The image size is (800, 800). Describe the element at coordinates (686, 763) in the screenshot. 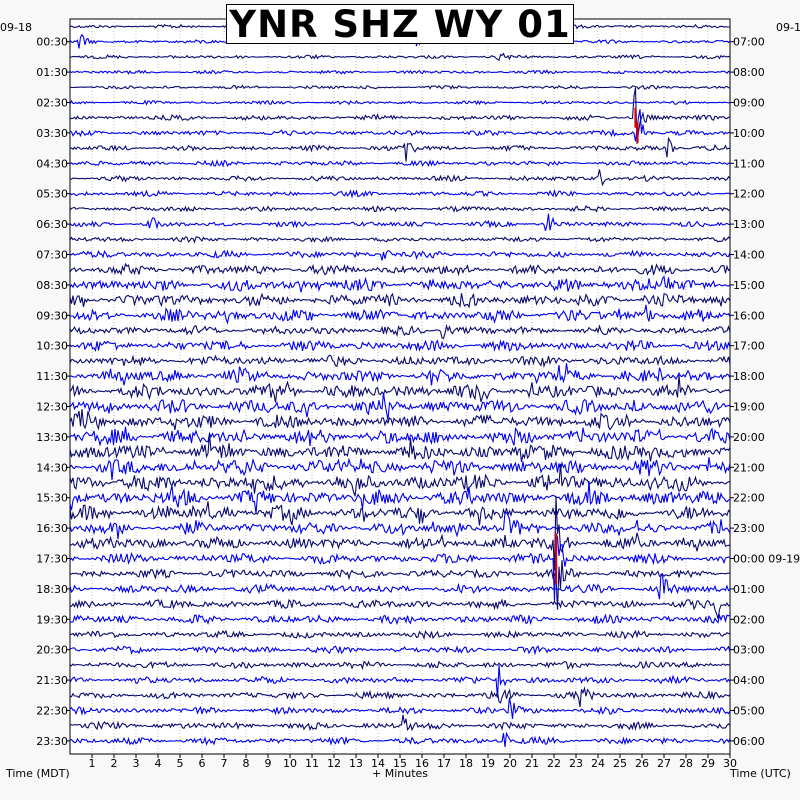

I see `x-tick-label: 28` at that location.